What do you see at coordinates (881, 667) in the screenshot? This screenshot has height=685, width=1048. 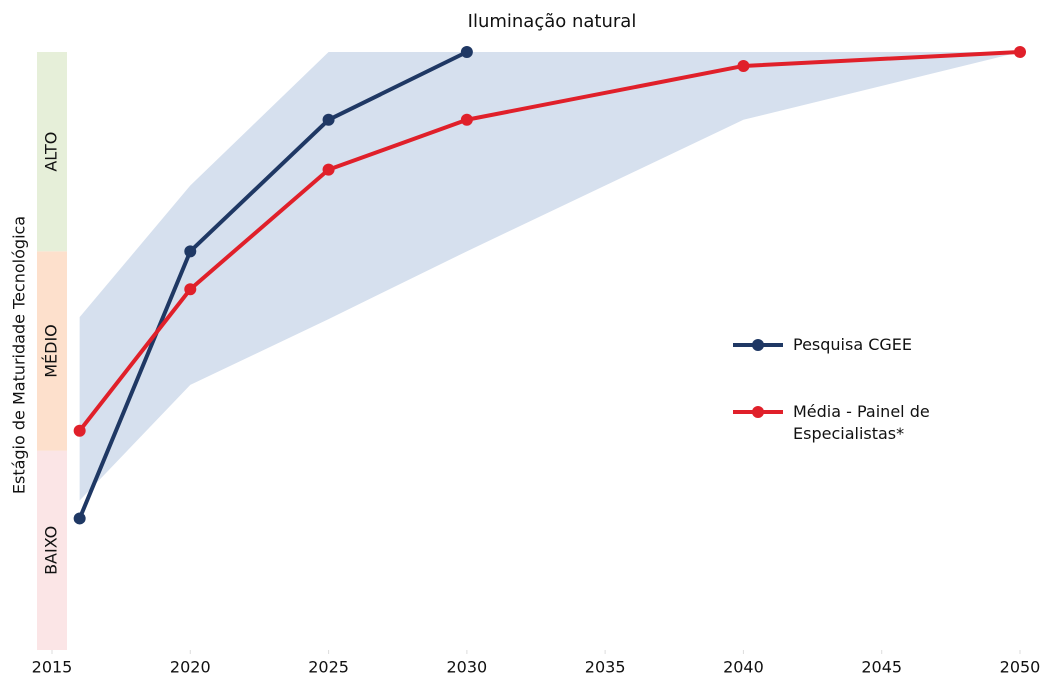 I see `x-tick-label: 2045` at bounding box center [881, 667].